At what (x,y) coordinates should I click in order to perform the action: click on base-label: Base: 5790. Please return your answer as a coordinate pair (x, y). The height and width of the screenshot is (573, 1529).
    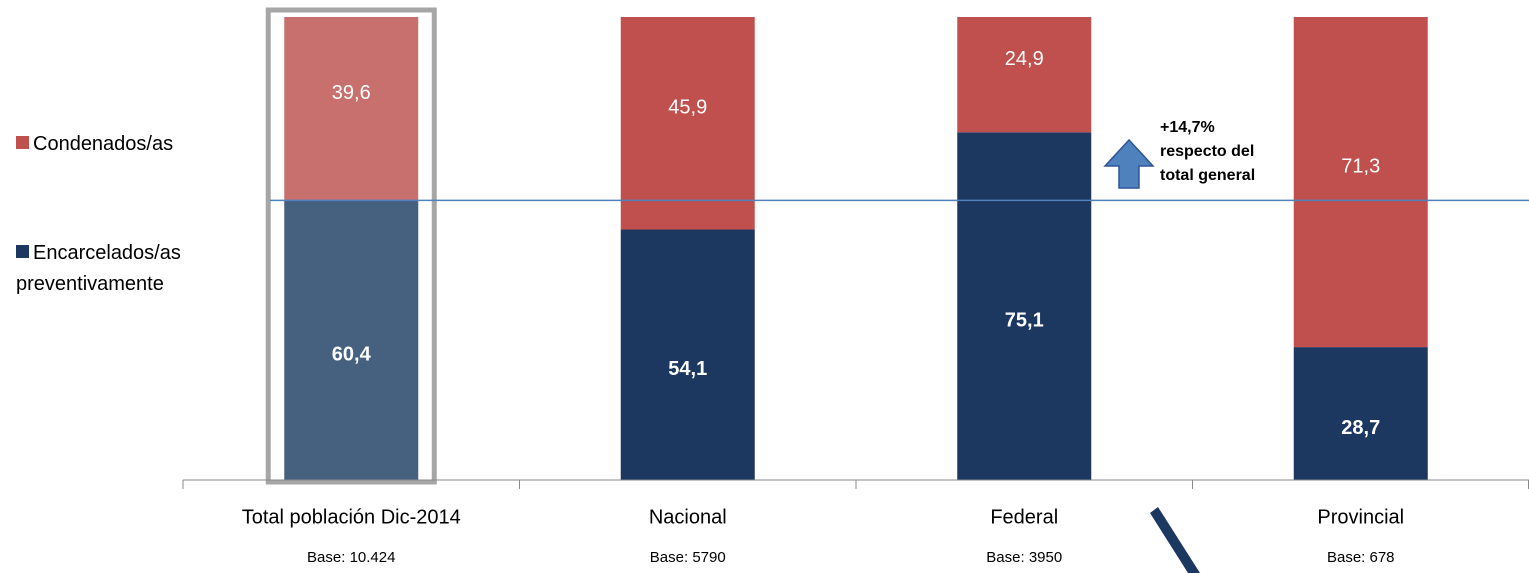
    Looking at the image, I should click on (688, 557).